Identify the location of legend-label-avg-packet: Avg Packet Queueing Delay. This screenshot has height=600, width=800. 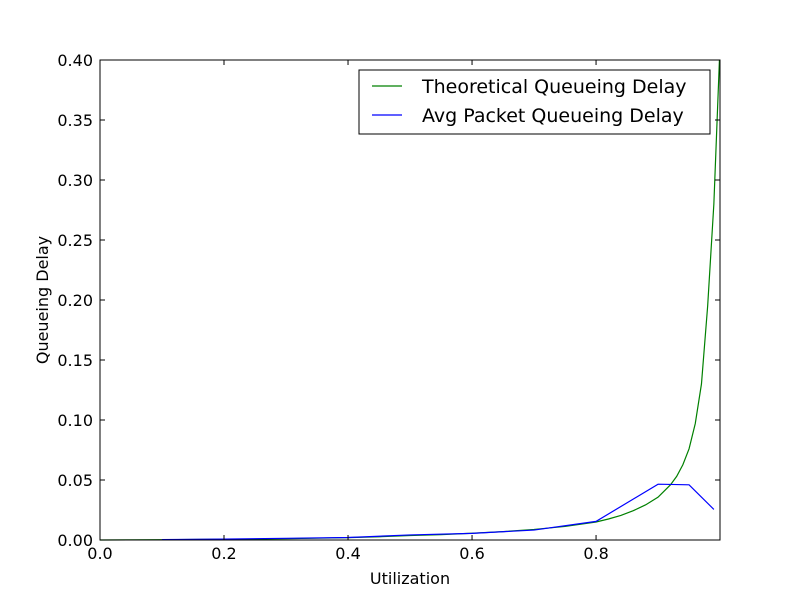
(553, 116).